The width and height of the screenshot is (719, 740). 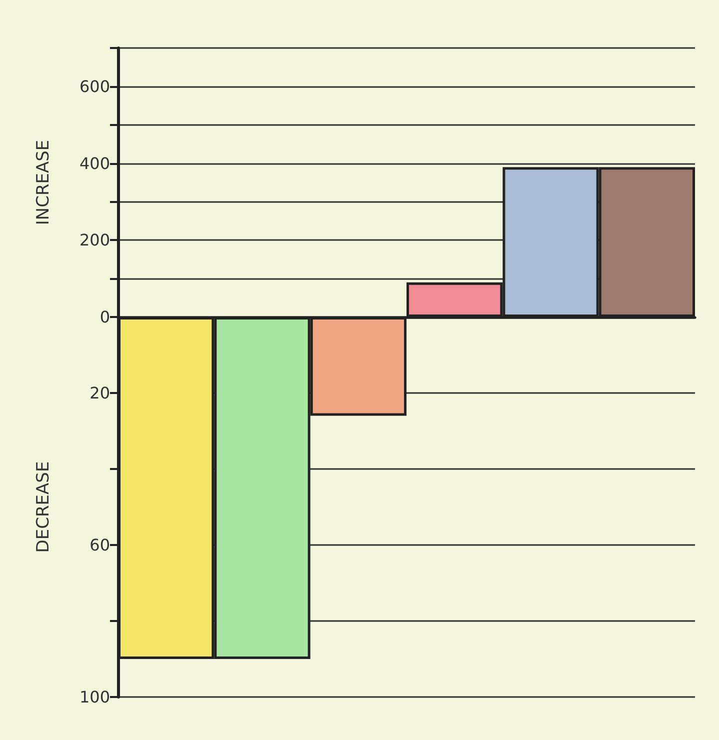 I want to click on y-tick-label: 200, so click(x=94, y=240).